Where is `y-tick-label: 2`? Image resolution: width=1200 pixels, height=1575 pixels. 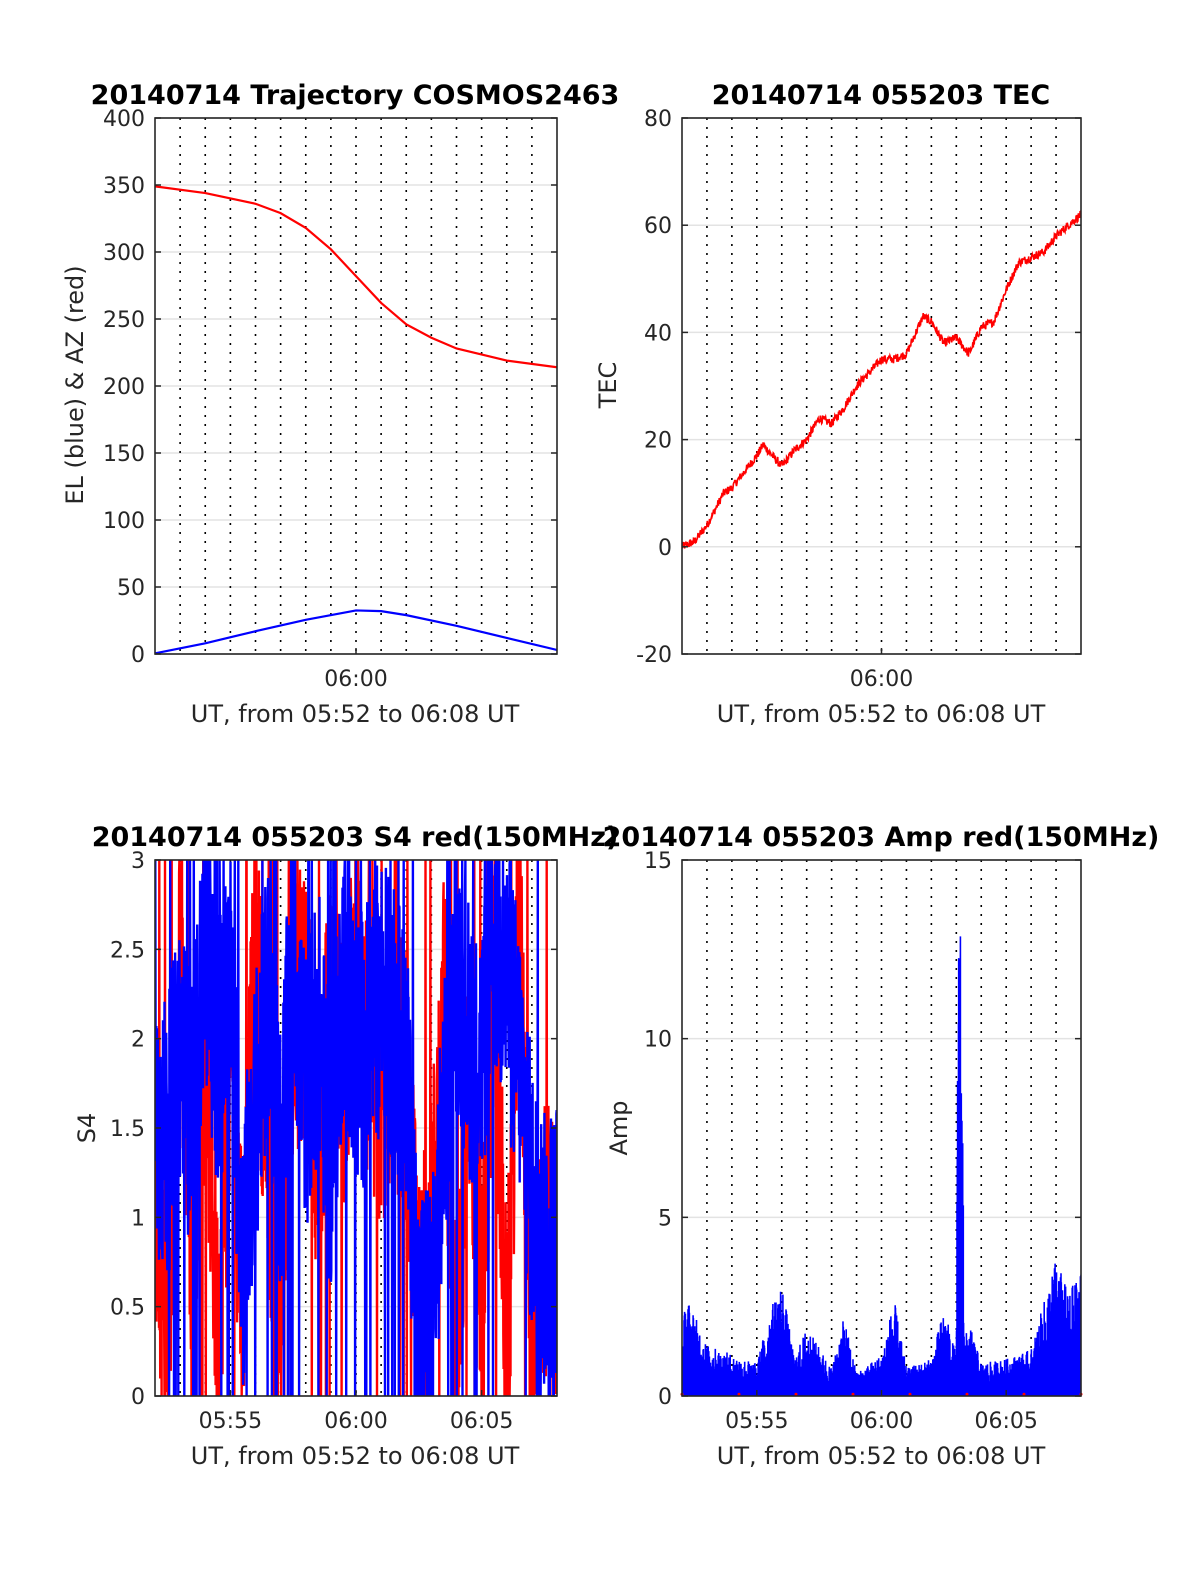 y-tick-label: 2 is located at coordinates (138, 1040).